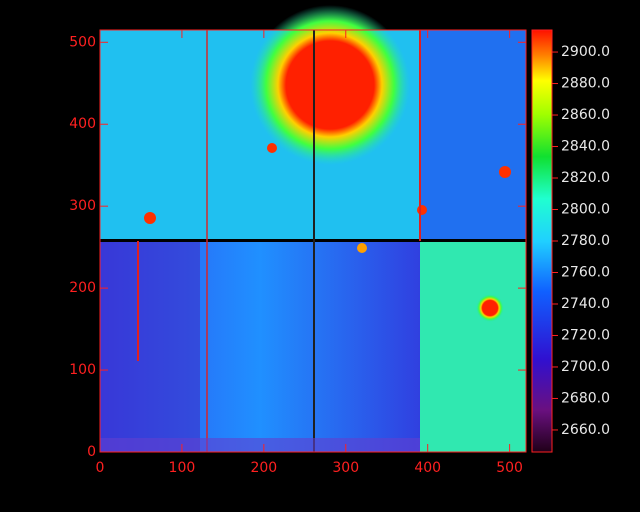 This screenshot has width=640, height=512. Describe the element at coordinates (585, 84) in the screenshot. I see `colorbar-tick-label: 2880.0` at that location.